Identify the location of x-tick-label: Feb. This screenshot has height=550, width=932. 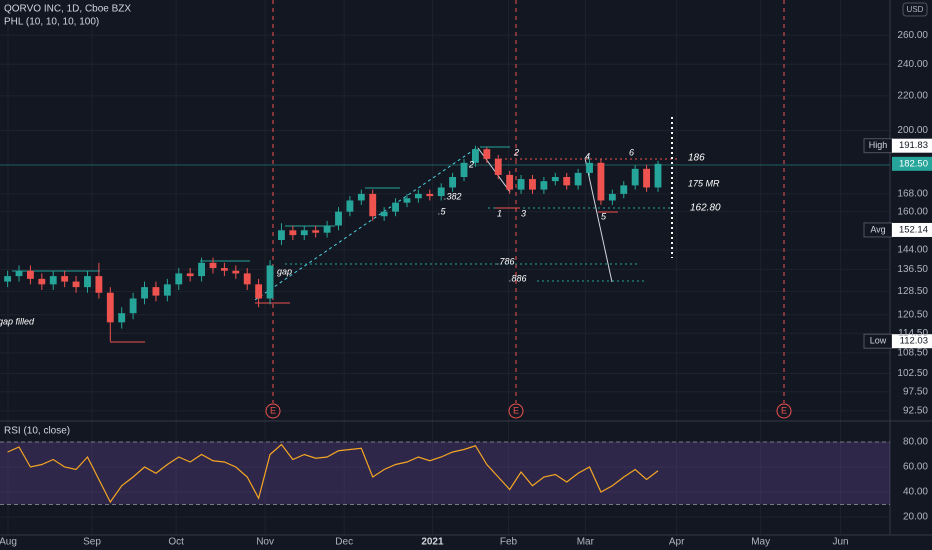
(509, 542).